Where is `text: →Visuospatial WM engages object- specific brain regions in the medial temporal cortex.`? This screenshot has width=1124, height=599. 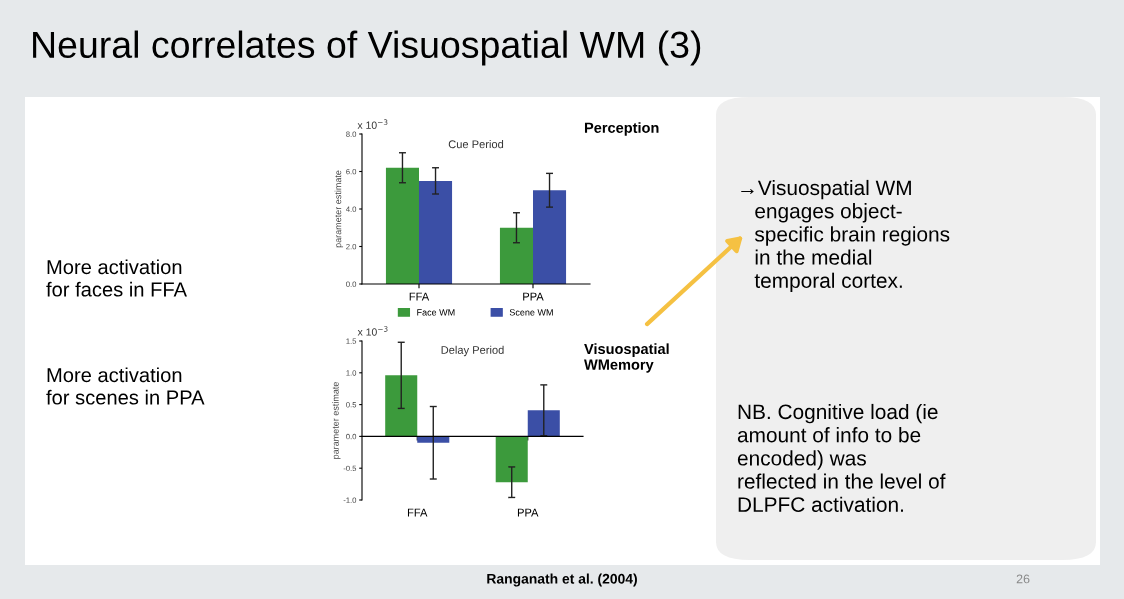 text: →Visuospatial WM engages object- specific brain regions in the medial temporal cortex. is located at coordinates (845, 236).